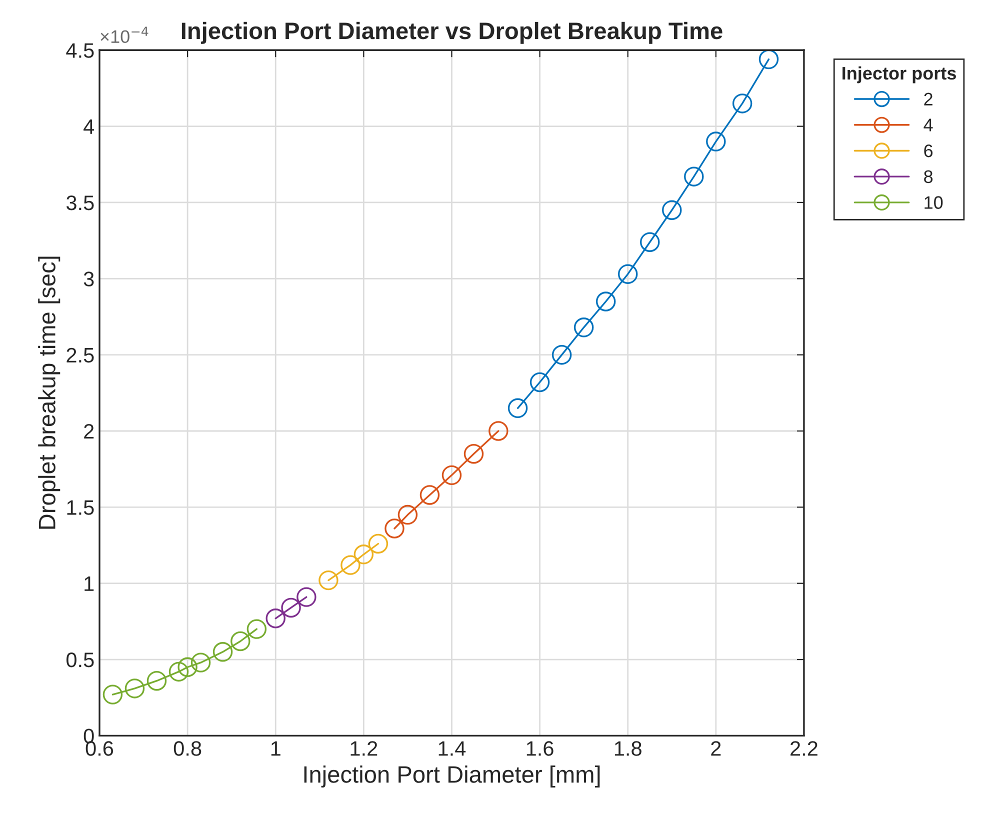 The width and height of the screenshot is (995, 822). What do you see at coordinates (933, 202) in the screenshot?
I see `legend-label: 10` at bounding box center [933, 202].